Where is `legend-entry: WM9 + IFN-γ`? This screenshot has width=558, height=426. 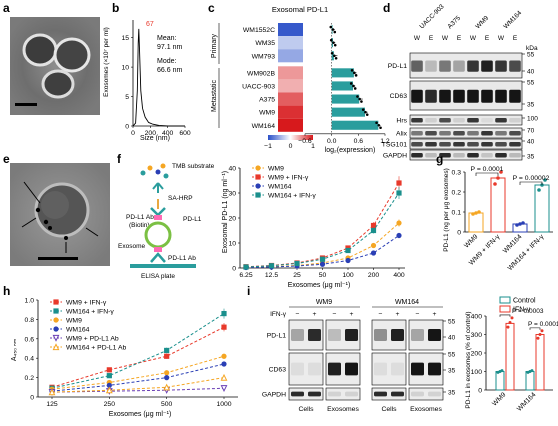 legend-entry: WM9 + IFN-γ is located at coordinates (288, 178).